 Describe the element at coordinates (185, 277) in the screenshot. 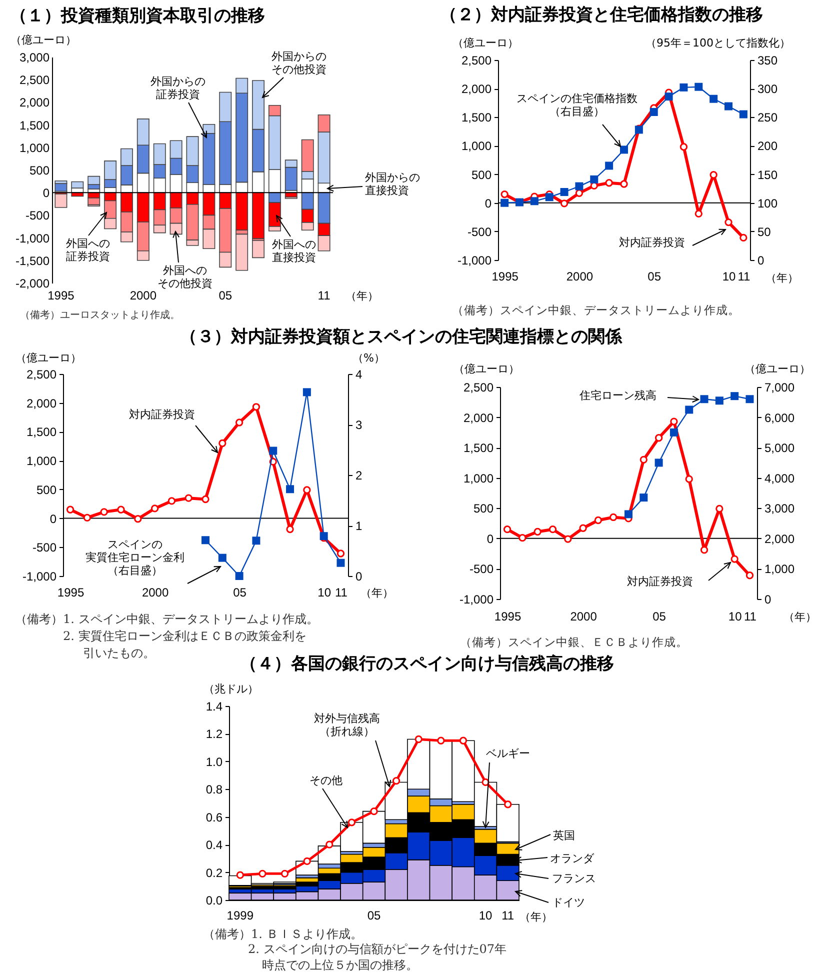

I see `series-label: 外国へのその他投資` at that location.